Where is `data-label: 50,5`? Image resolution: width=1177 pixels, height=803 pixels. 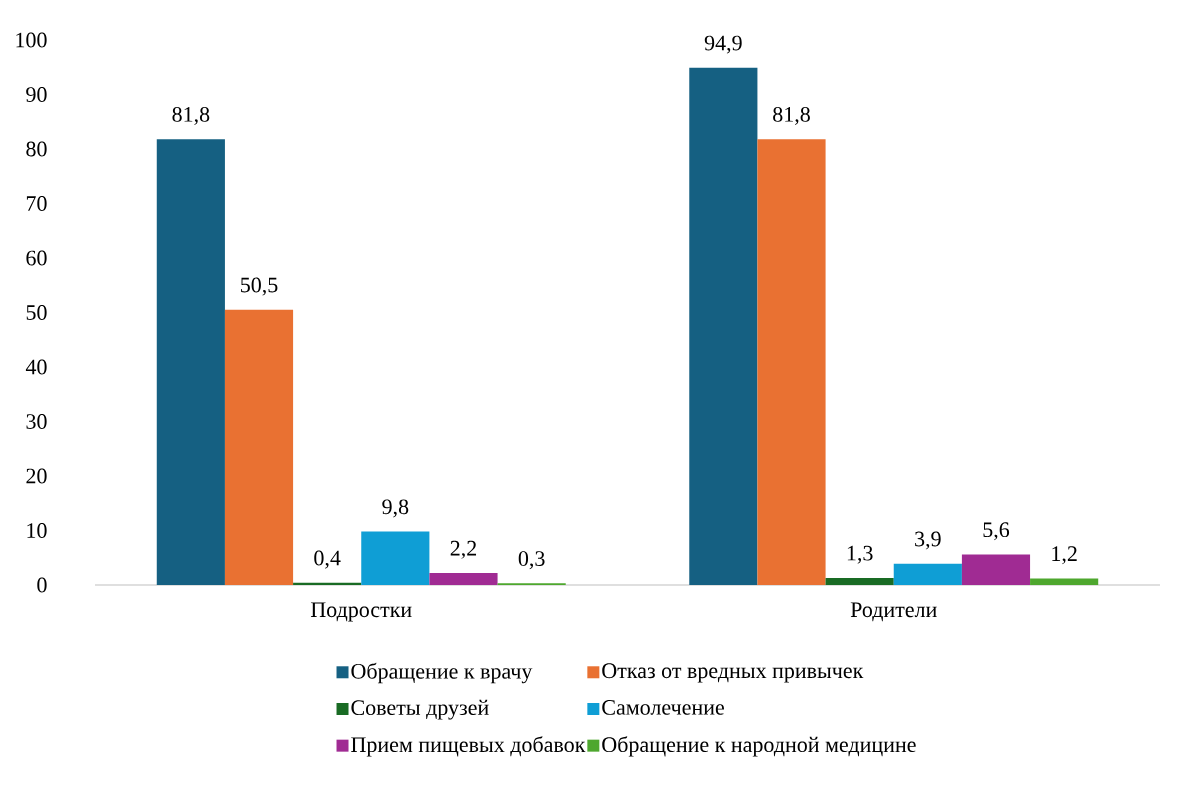
data-label: 50,5 is located at coordinates (259, 286).